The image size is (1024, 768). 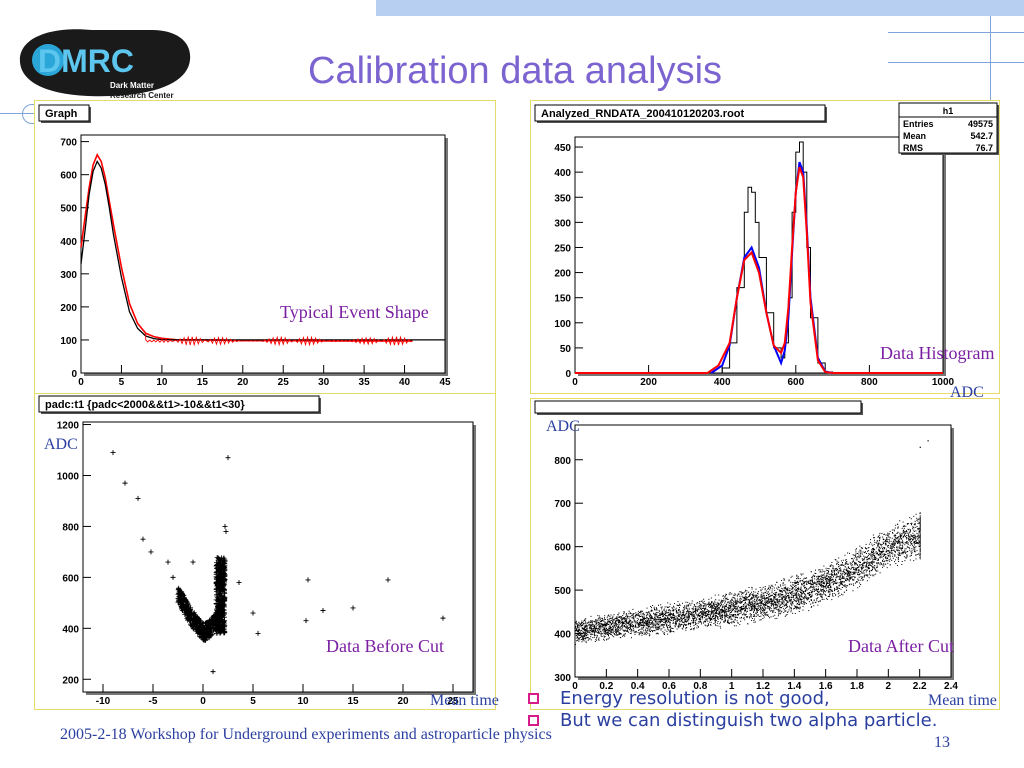 I want to click on x-tick-label: 400, so click(x=722, y=382).